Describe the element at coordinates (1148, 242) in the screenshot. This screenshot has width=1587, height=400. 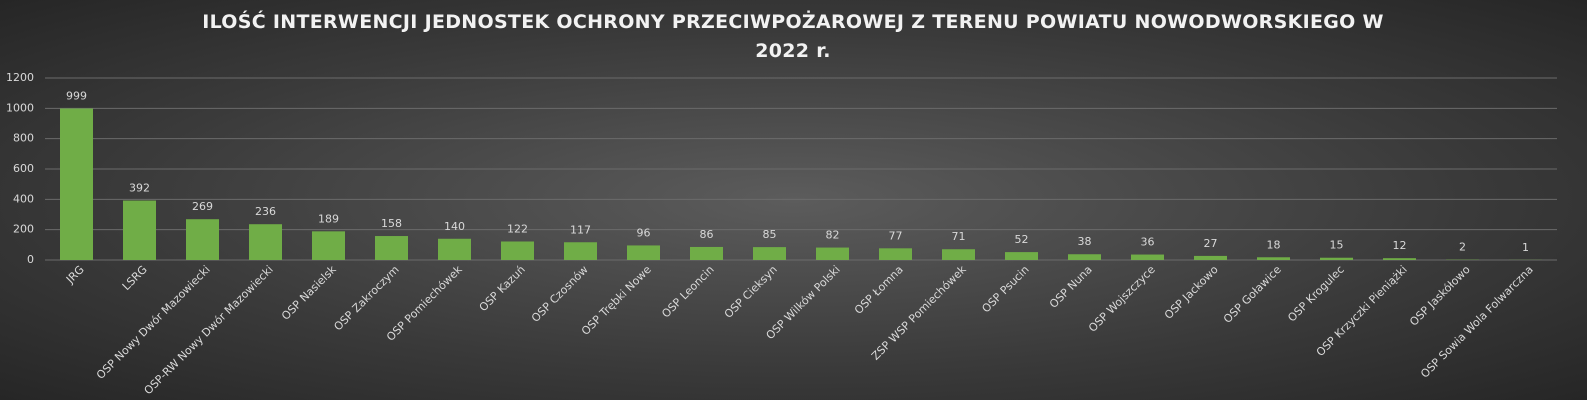
I see `data-label: 36` at that location.